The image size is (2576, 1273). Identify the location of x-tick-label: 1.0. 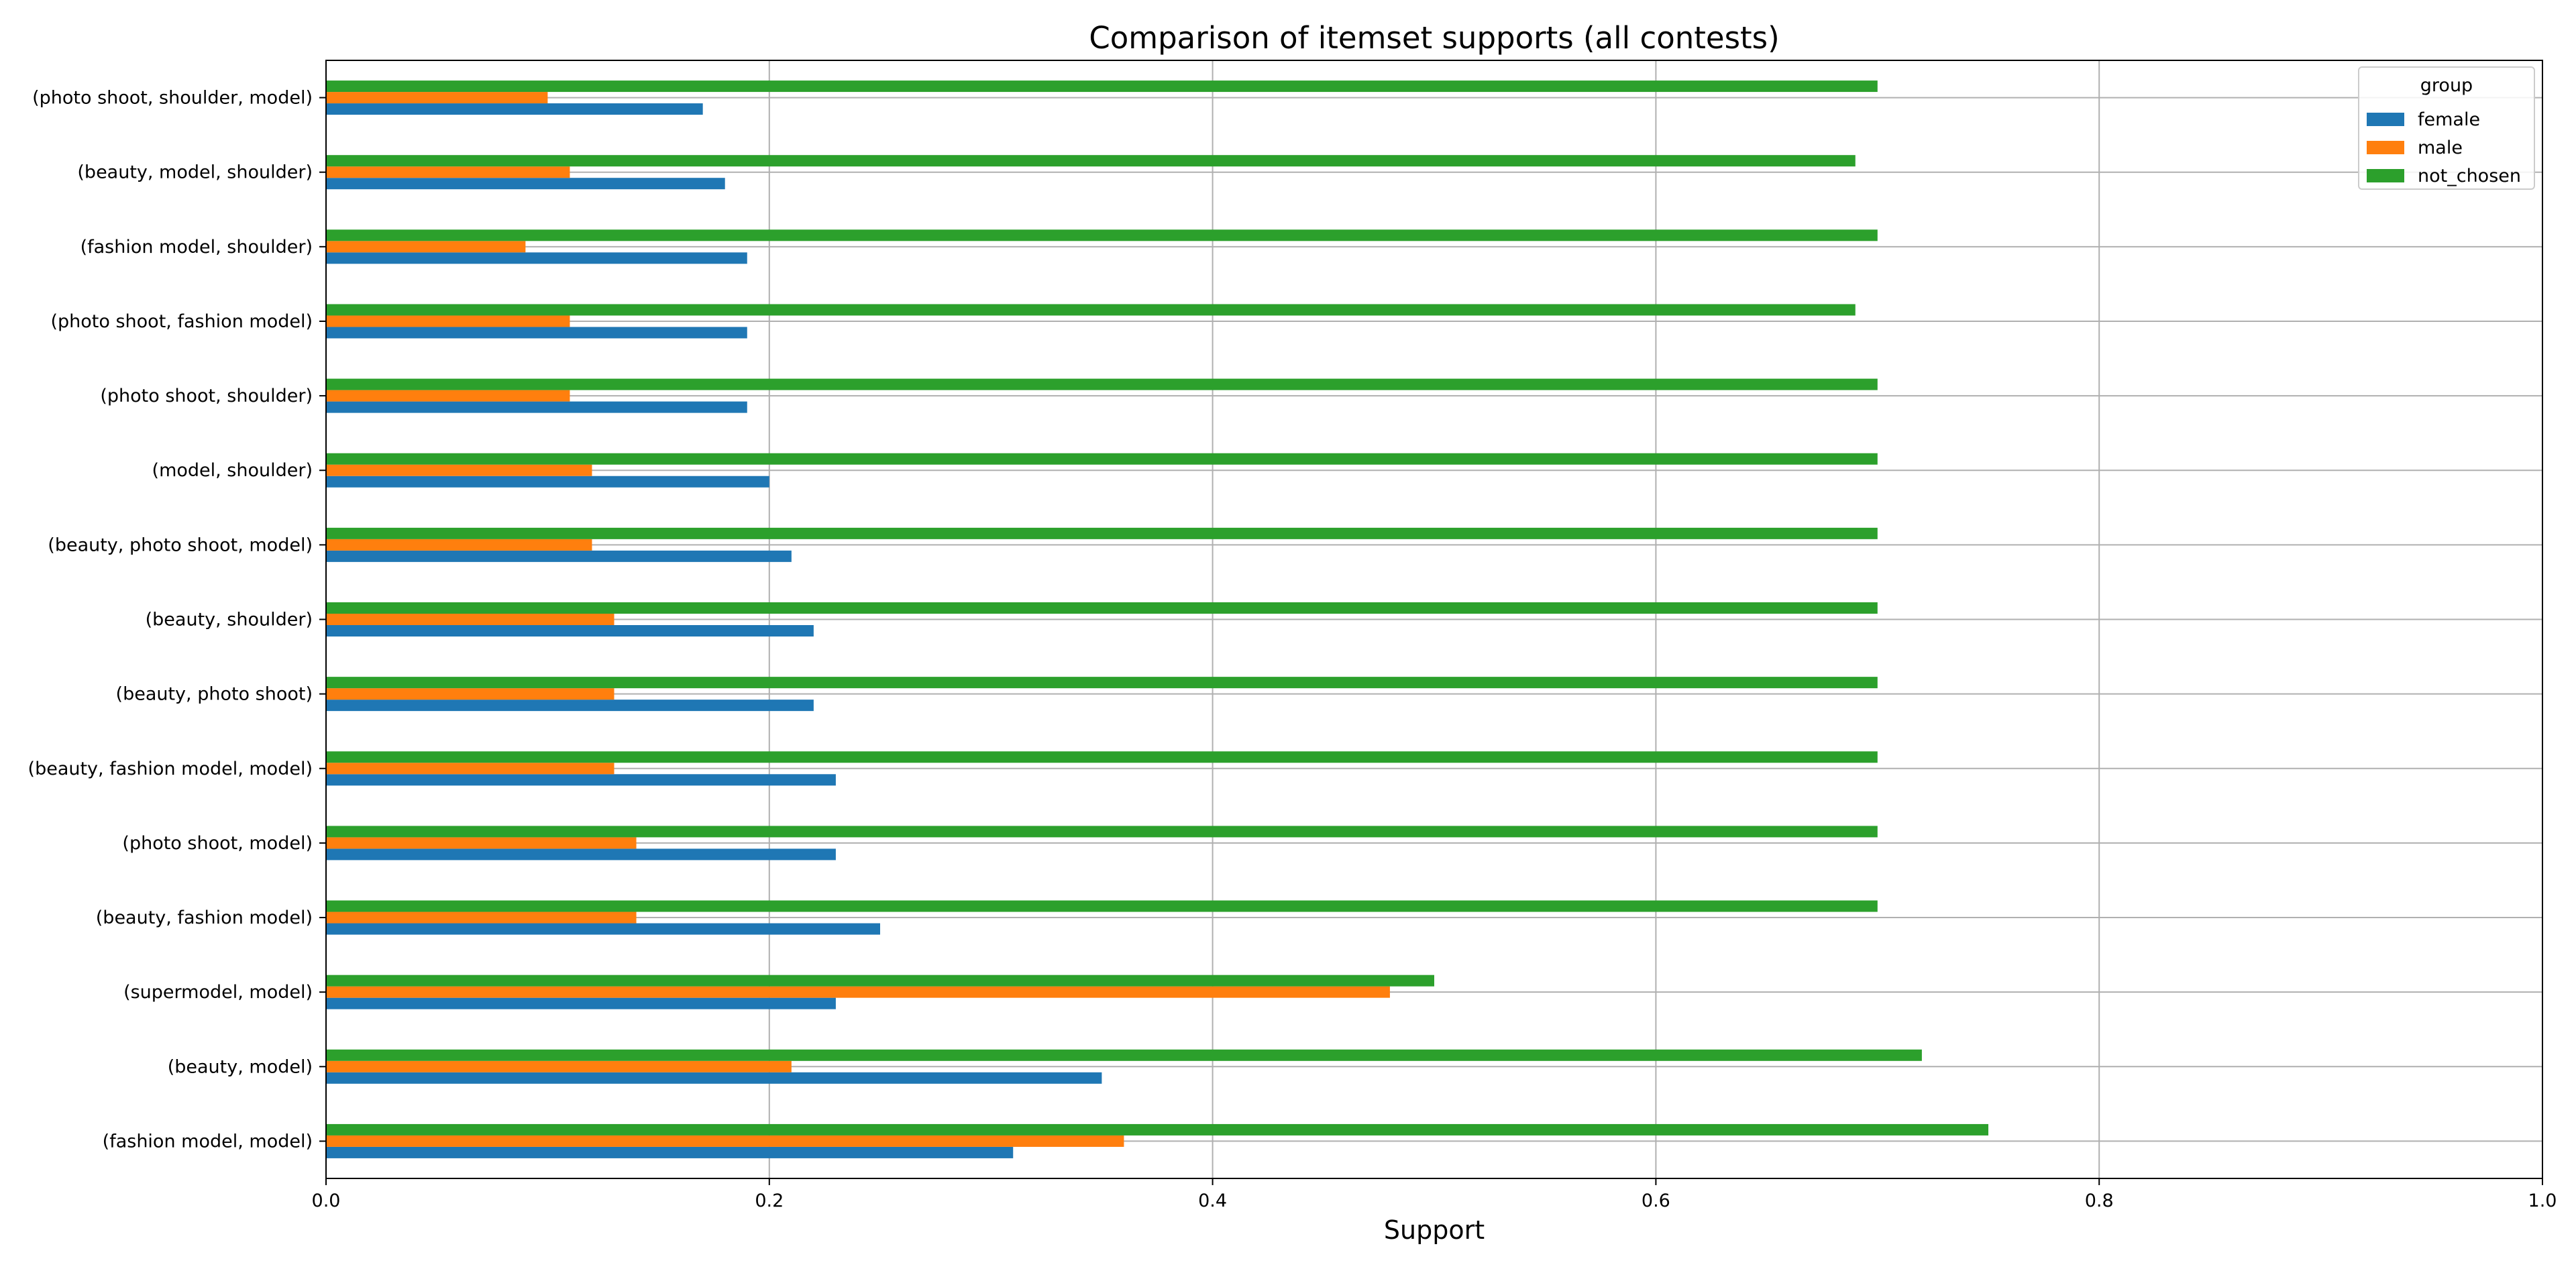
(2542, 1201).